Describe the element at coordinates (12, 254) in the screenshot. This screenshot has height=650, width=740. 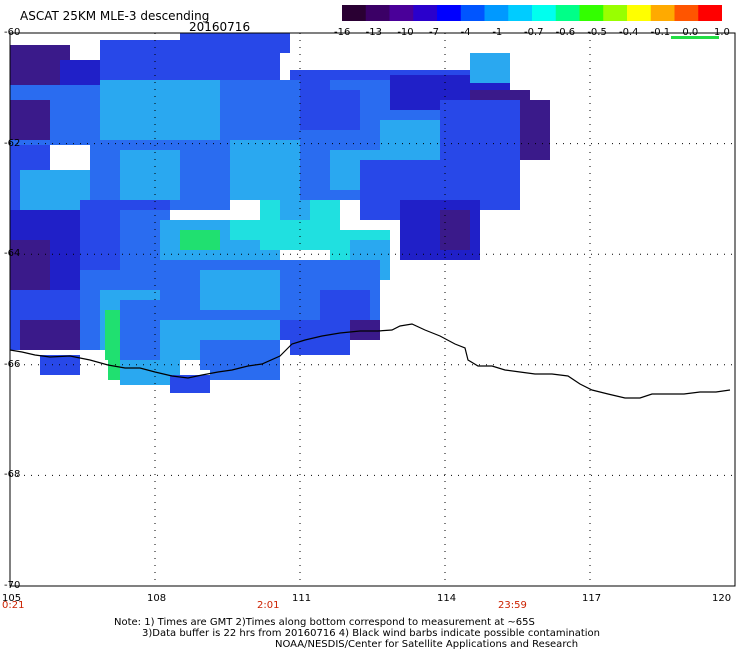
I see `latitude-label: -64` at that location.